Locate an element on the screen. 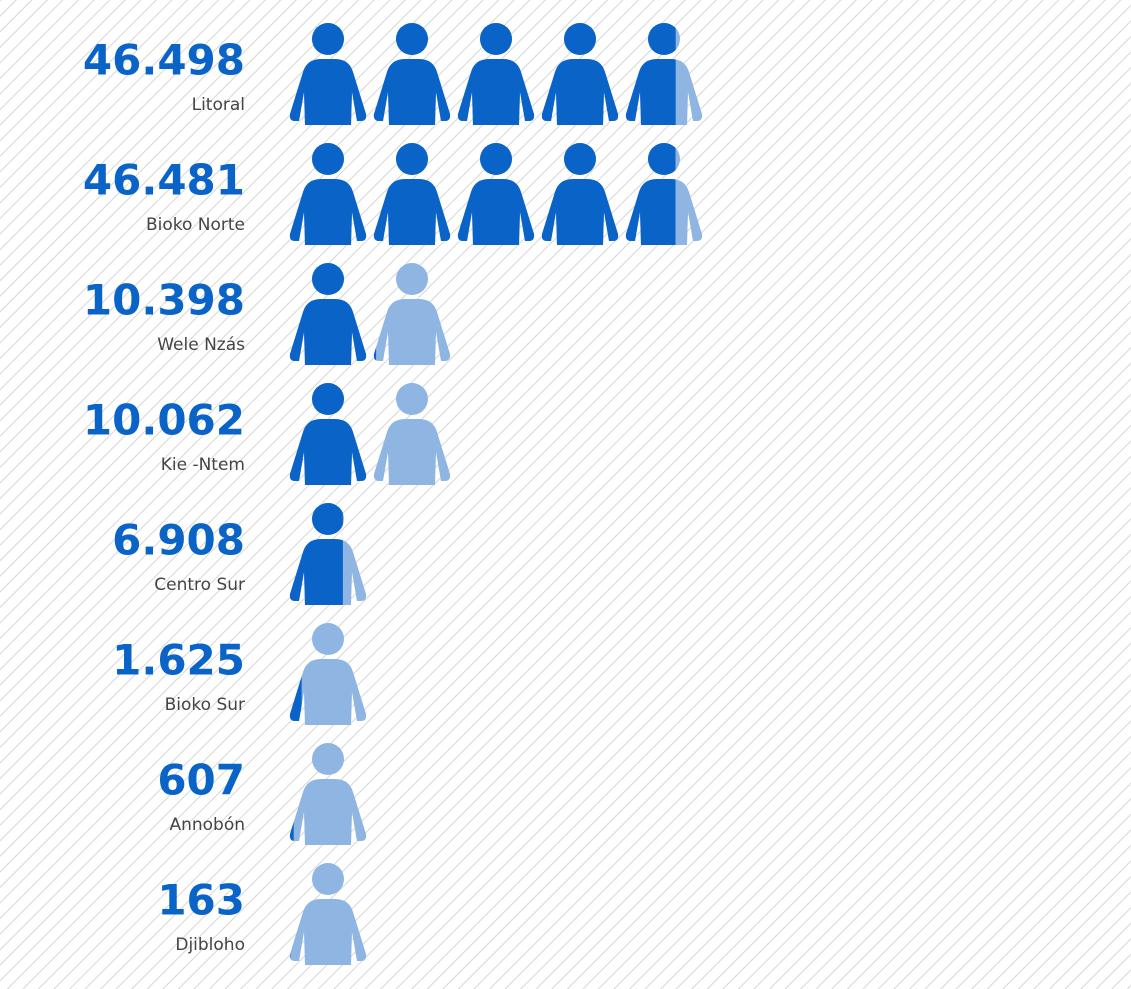  value-label: 46.498 is located at coordinates (164, 60).